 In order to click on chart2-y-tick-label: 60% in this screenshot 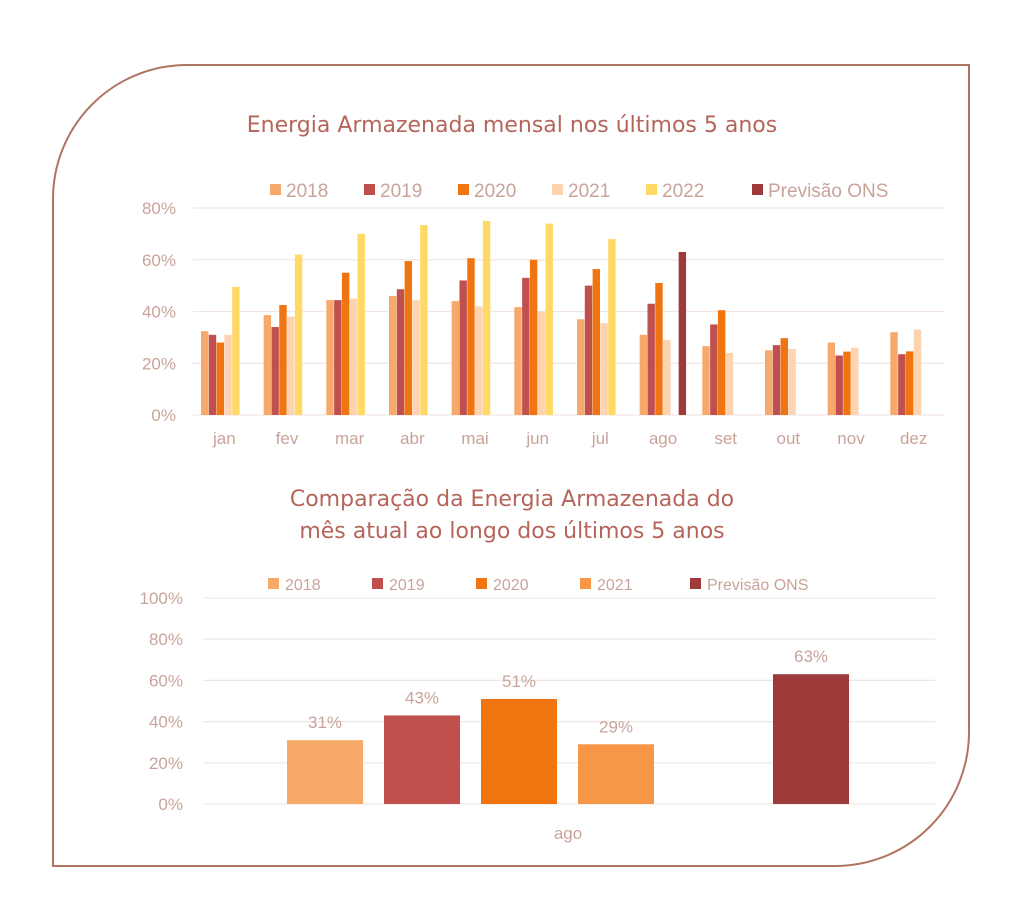, I will do `click(166, 680)`.